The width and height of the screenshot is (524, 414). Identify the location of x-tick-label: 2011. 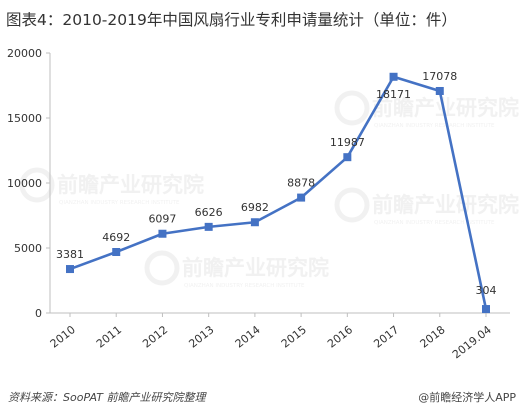
(109, 336).